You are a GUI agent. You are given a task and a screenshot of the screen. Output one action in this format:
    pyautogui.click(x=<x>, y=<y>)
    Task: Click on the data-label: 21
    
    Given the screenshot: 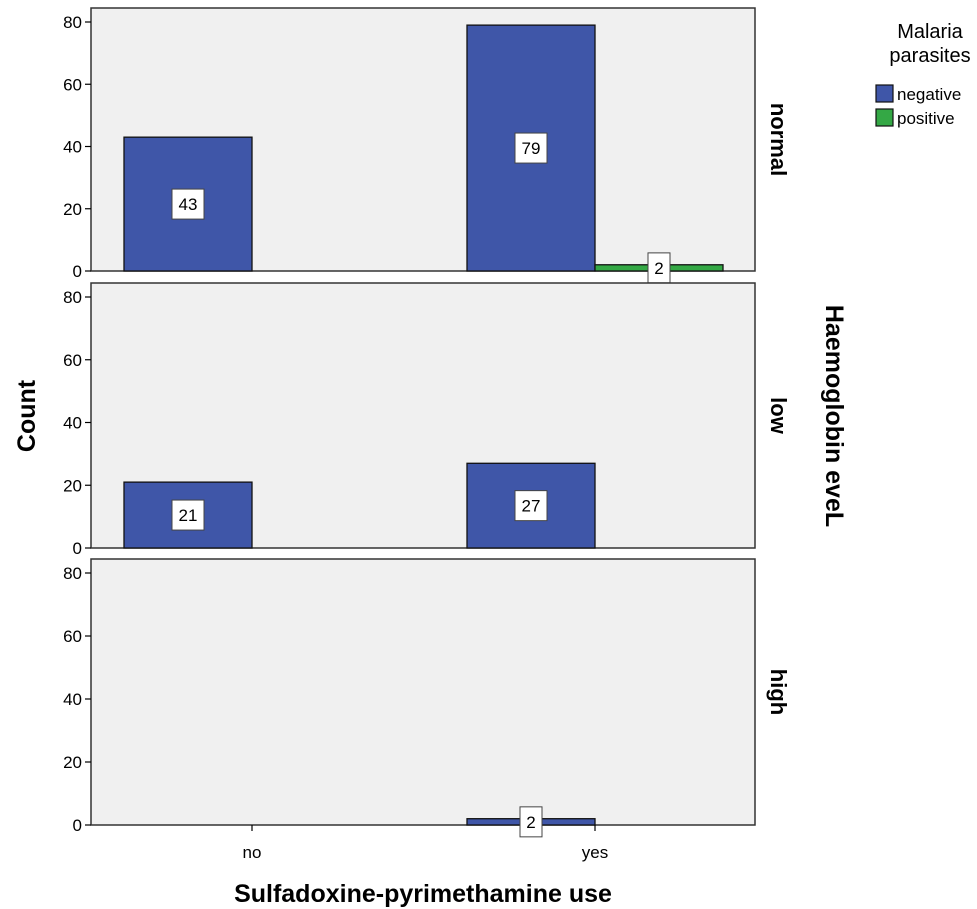 What is the action you would take?
    pyautogui.click(x=188, y=515)
    